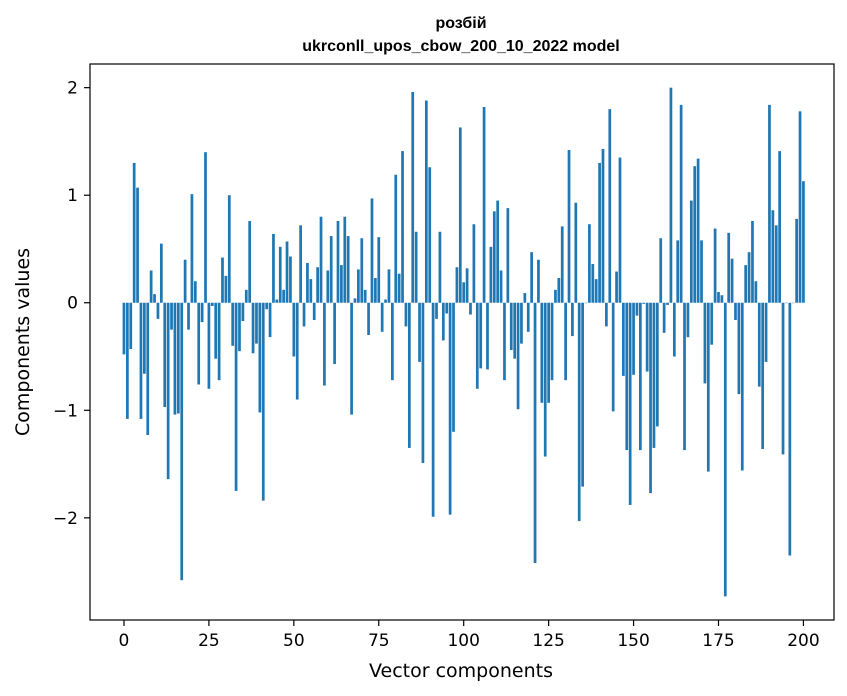 Image resolution: width=847 pixels, height=696 pixels. What do you see at coordinates (65, 519) in the screenshot?
I see `y-tick-label-0: −2` at bounding box center [65, 519].